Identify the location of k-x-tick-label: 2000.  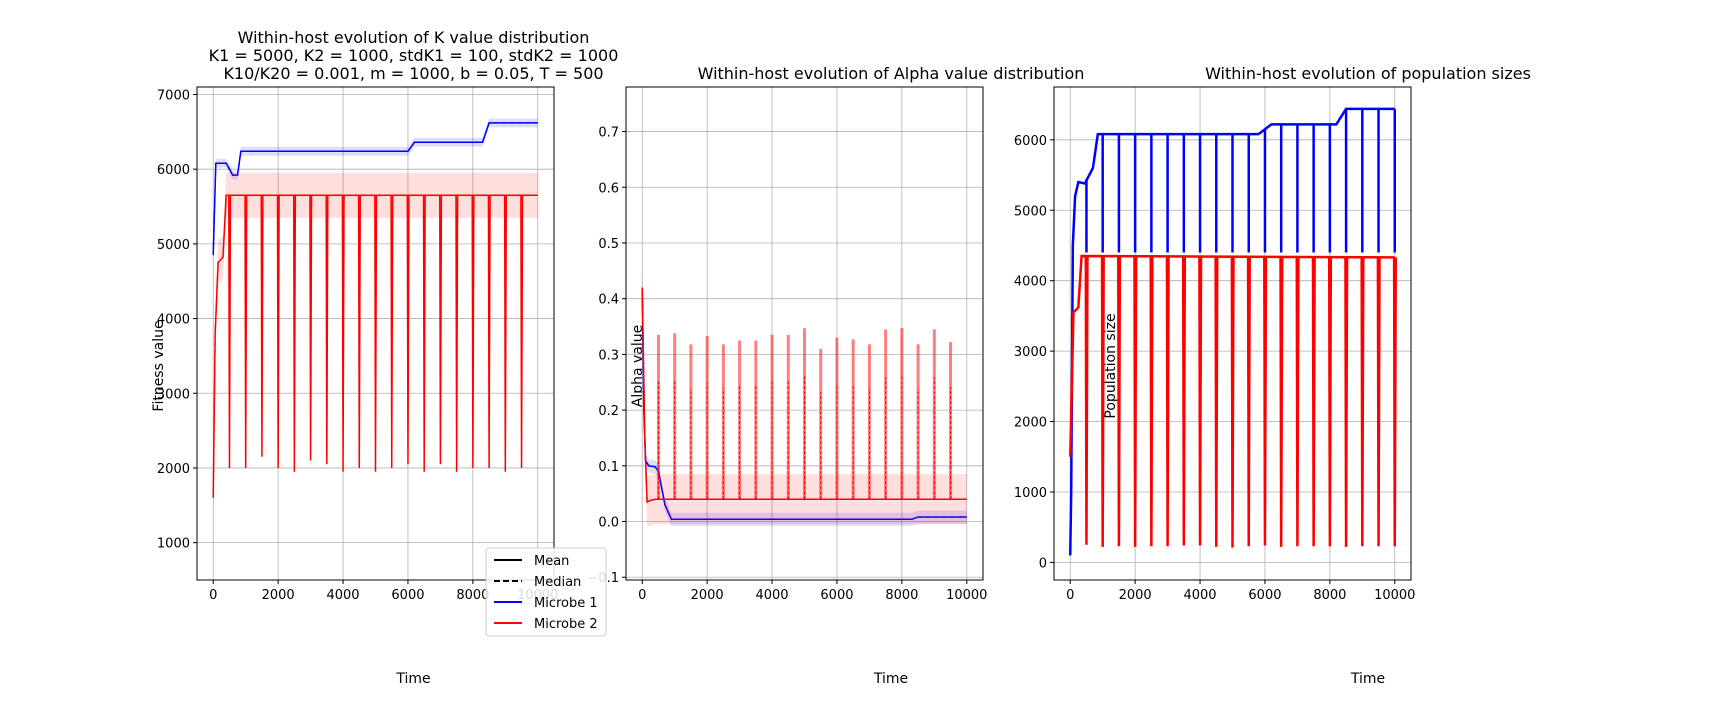
(278, 595).